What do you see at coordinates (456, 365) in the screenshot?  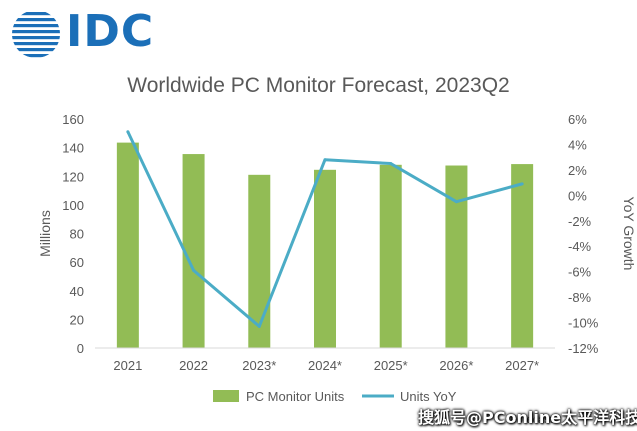 I see `x-tick-label: 2026*` at bounding box center [456, 365].